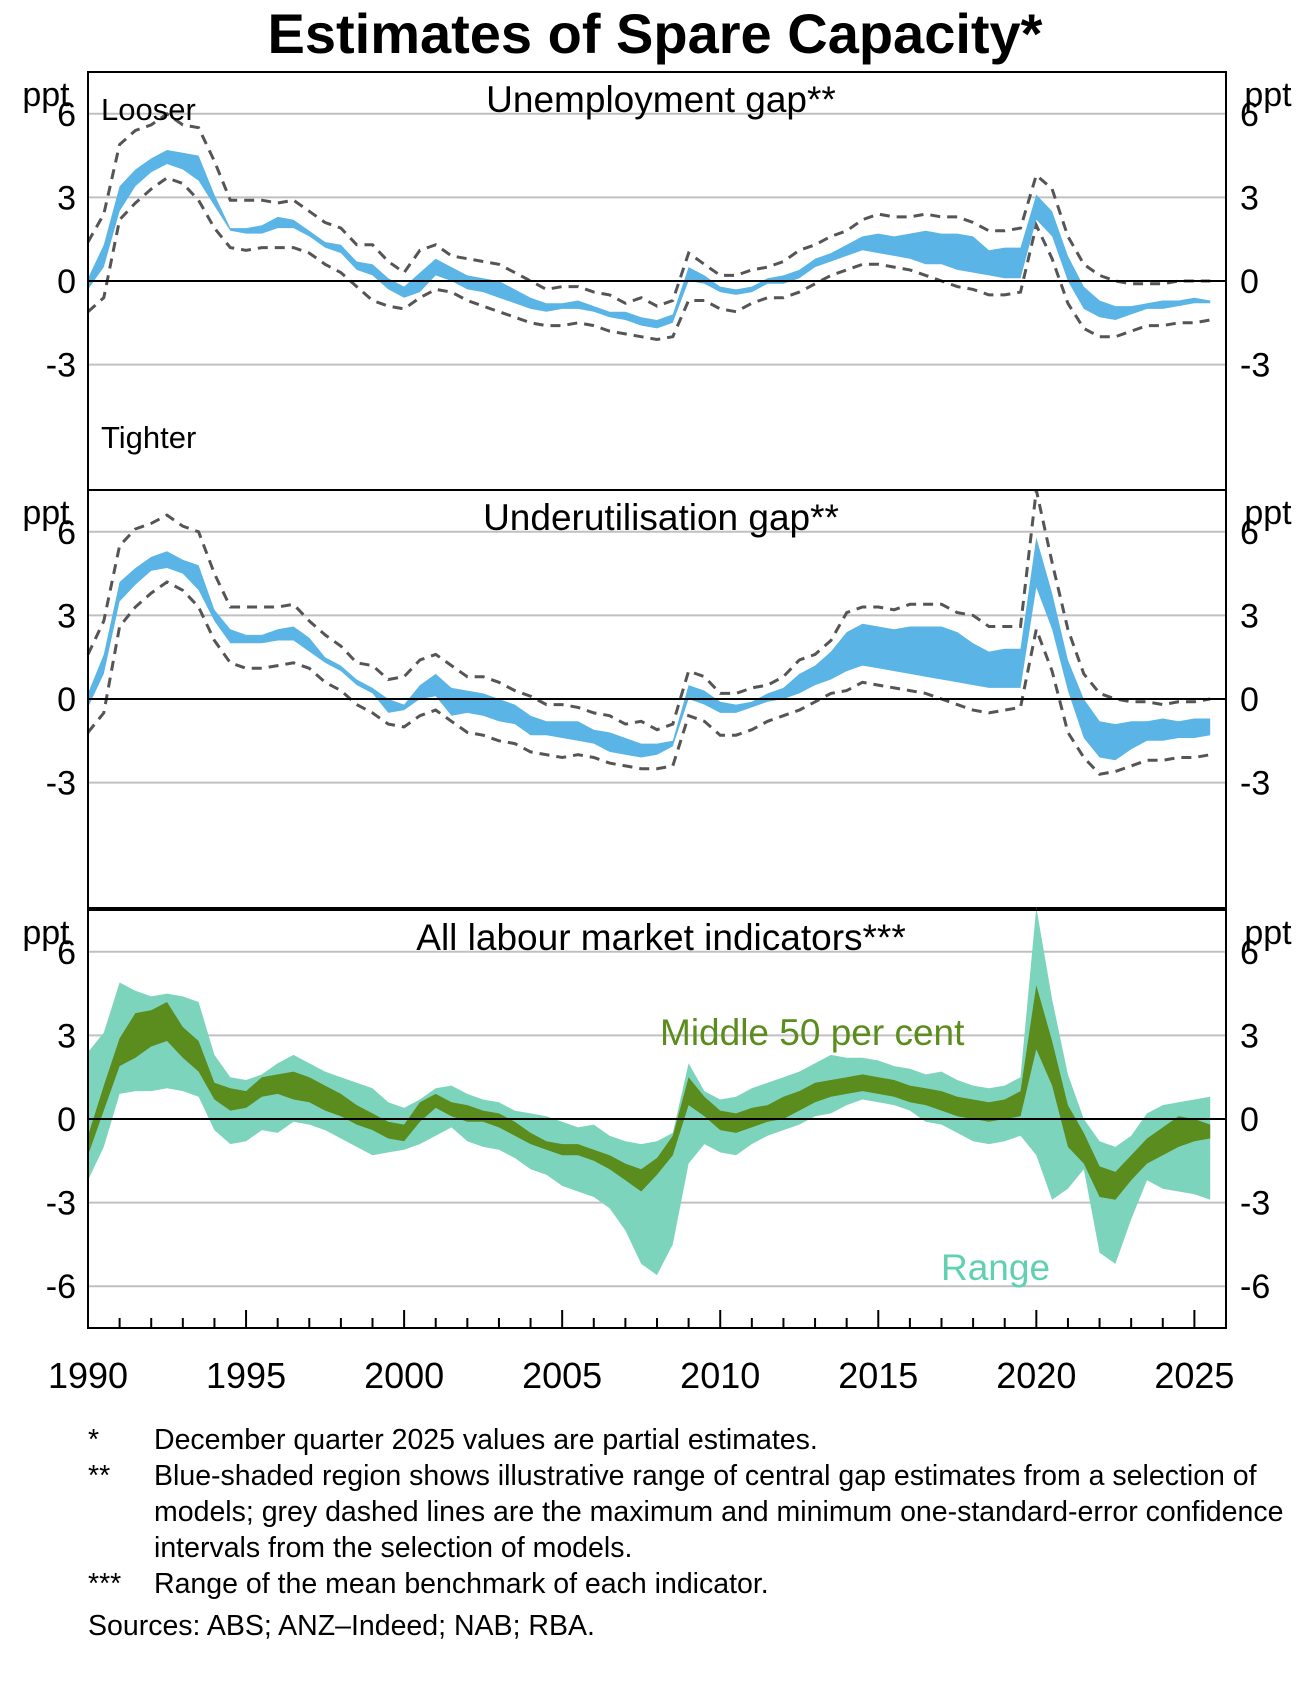 This screenshot has width=1311, height=1698. I want to click on middle-50-band, so click(649, 1092).